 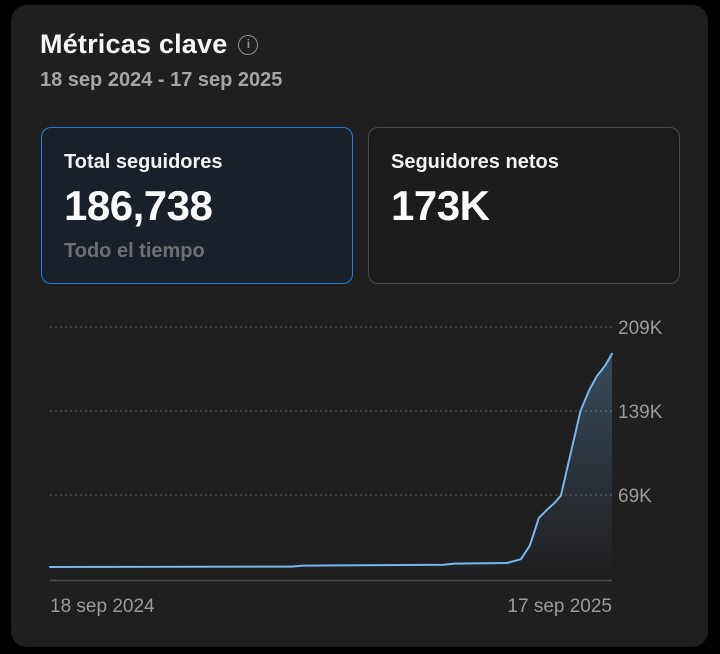 What do you see at coordinates (640, 412) in the screenshot?
I see `y-tick-139k: 139K` at bounding box center [640, 412].